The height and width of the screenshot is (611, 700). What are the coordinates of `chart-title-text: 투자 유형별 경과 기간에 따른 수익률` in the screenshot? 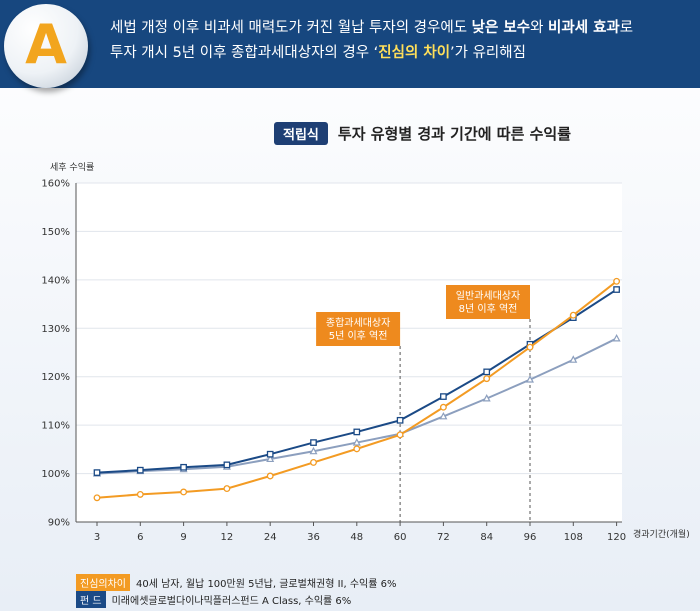 It's located at (454, 133).